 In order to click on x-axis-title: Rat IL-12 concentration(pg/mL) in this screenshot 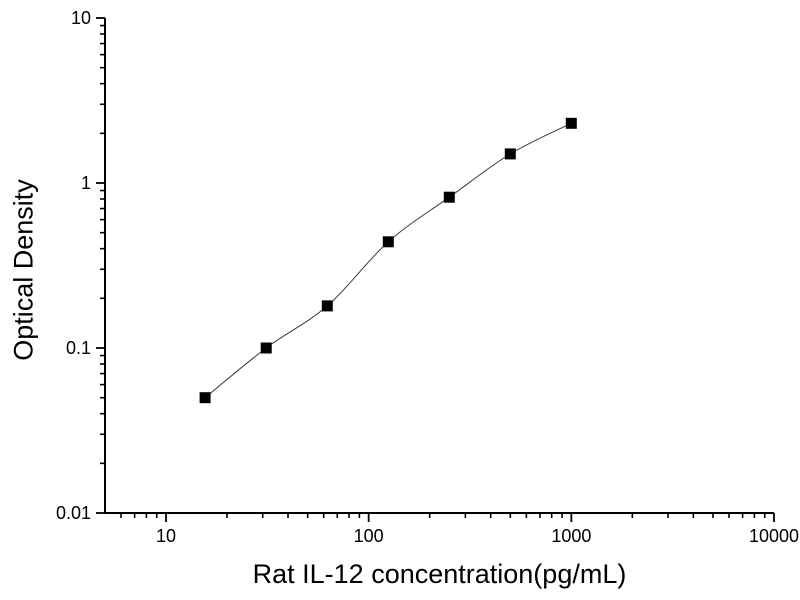, I will do `click(439, 574)`.